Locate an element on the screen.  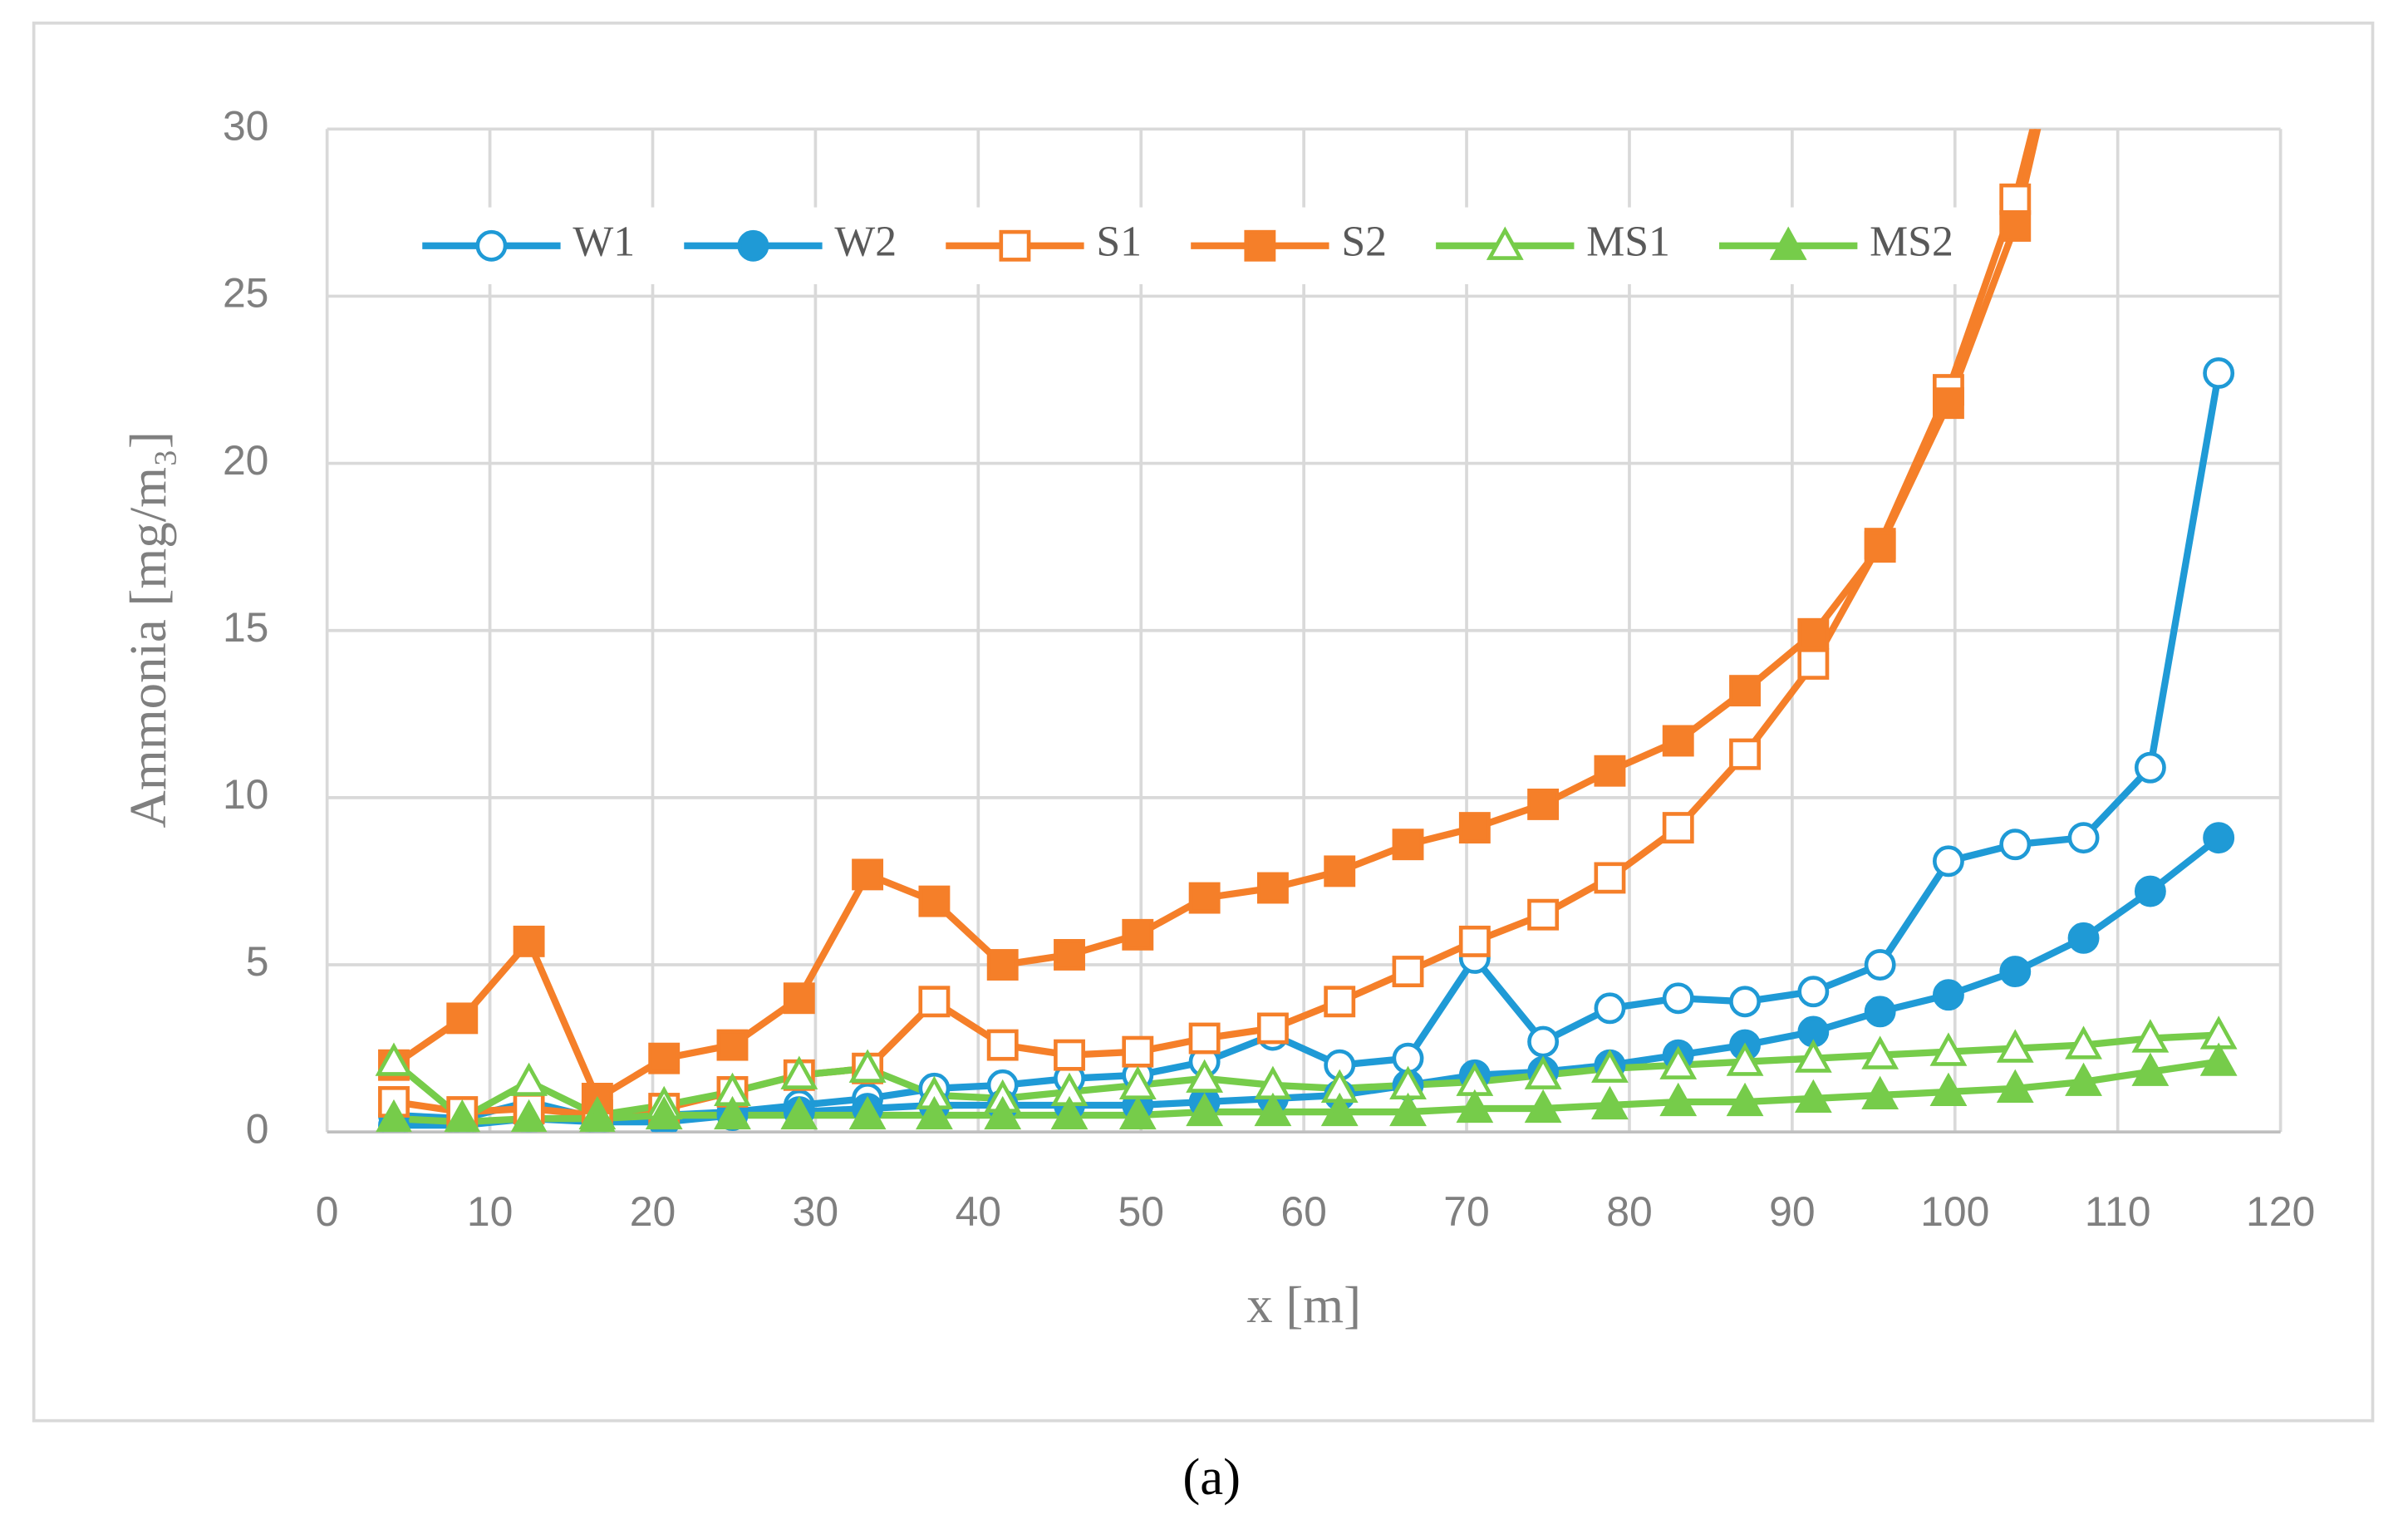
x-tick-label: 80 is located at coordinates (1629, 1211).